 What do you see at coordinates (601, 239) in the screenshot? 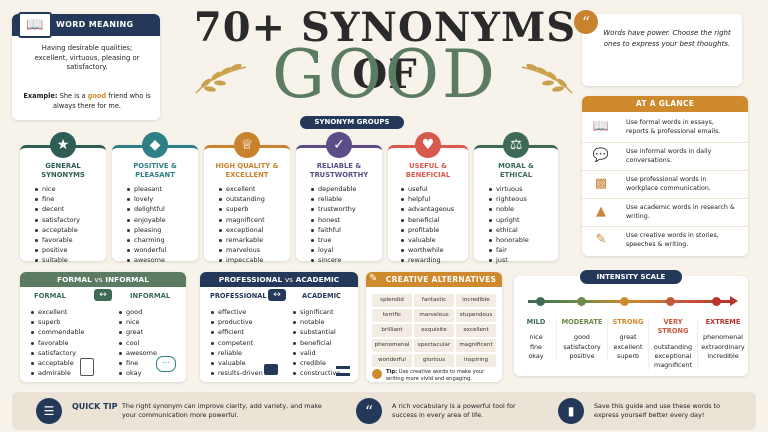
I see `pen-icon: ✎` at bounding box center [601, 239].